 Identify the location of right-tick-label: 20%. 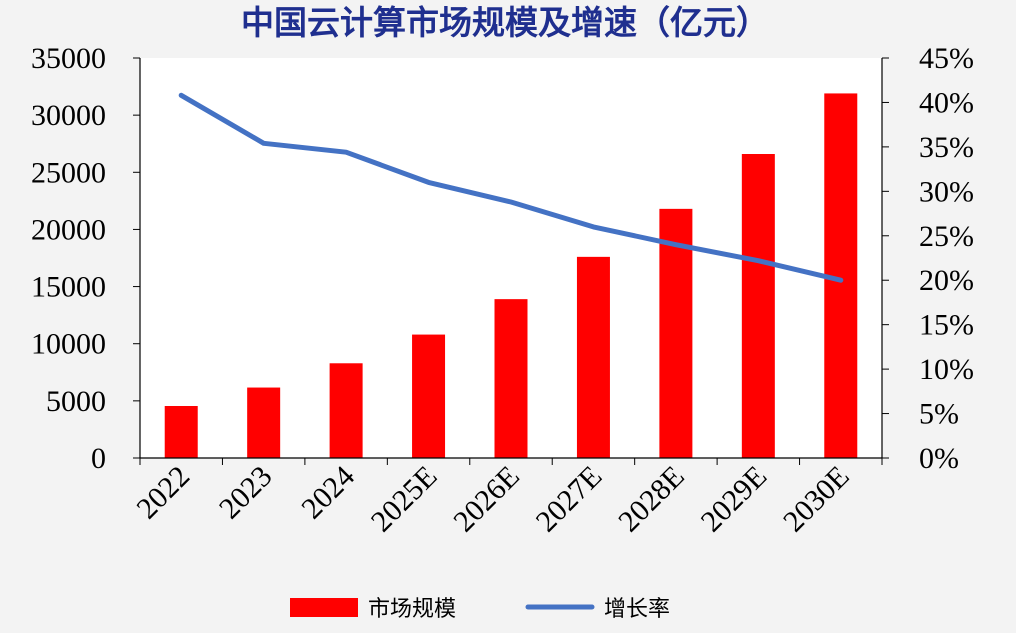
(946, 280).